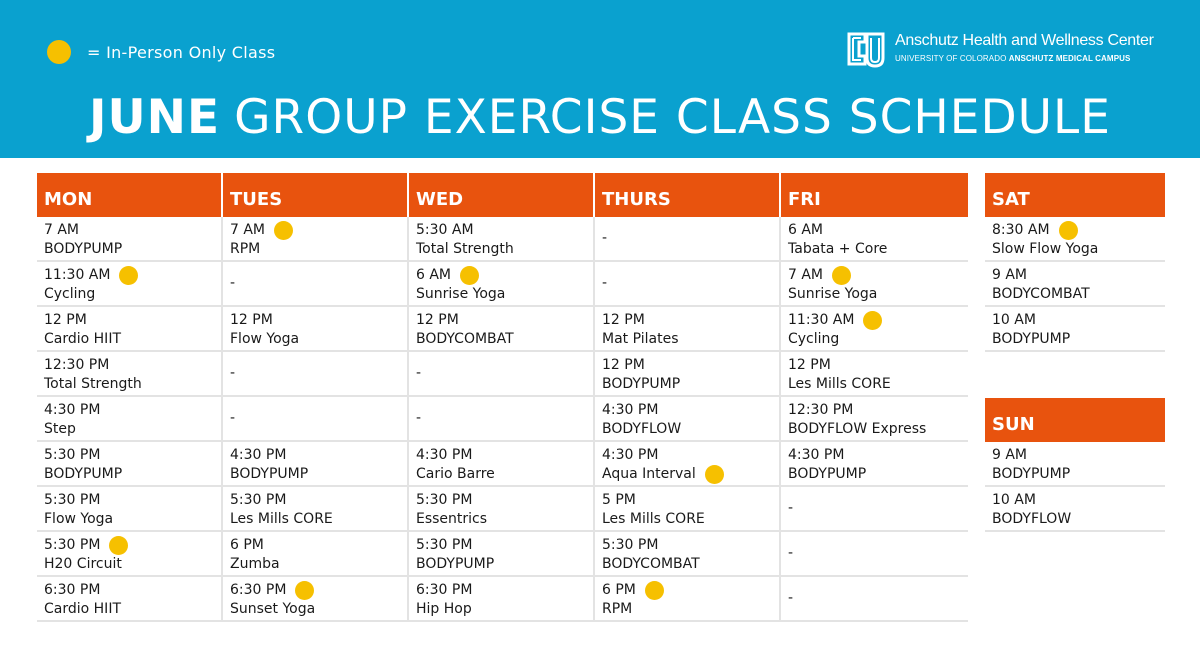 Image resolution: width=1200 pixels, height=650 pixels. I want to click on schedule-cell: 7 AM BODYPUMP, so click(130, 238).